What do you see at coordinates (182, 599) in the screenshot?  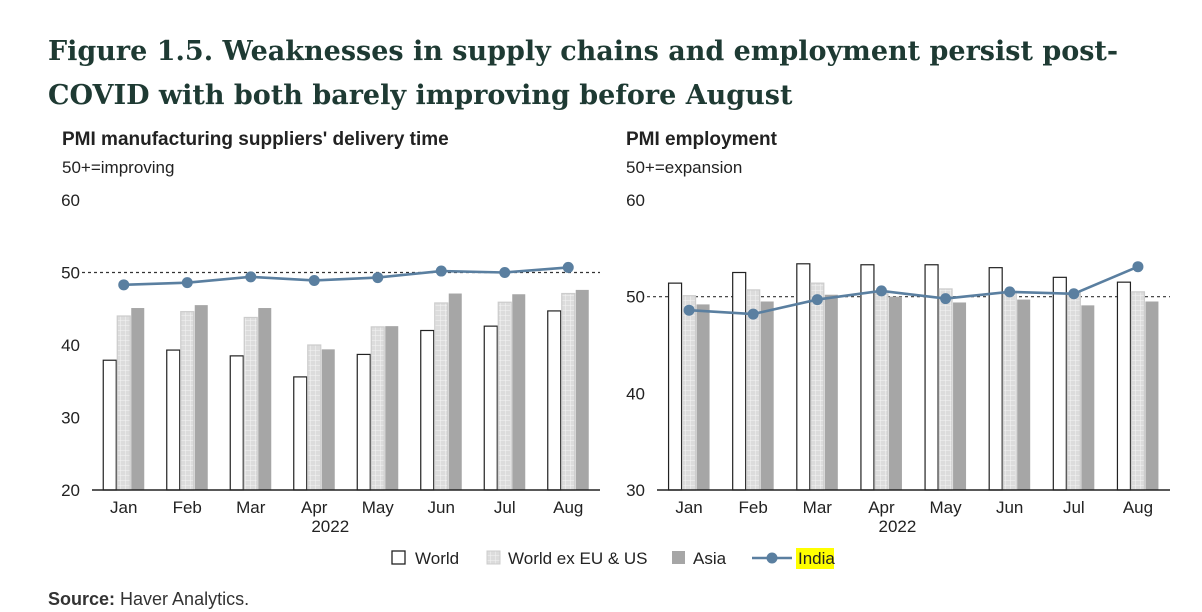 I see `source-text: Haver Analytics.` at bounding box center [182, 599].